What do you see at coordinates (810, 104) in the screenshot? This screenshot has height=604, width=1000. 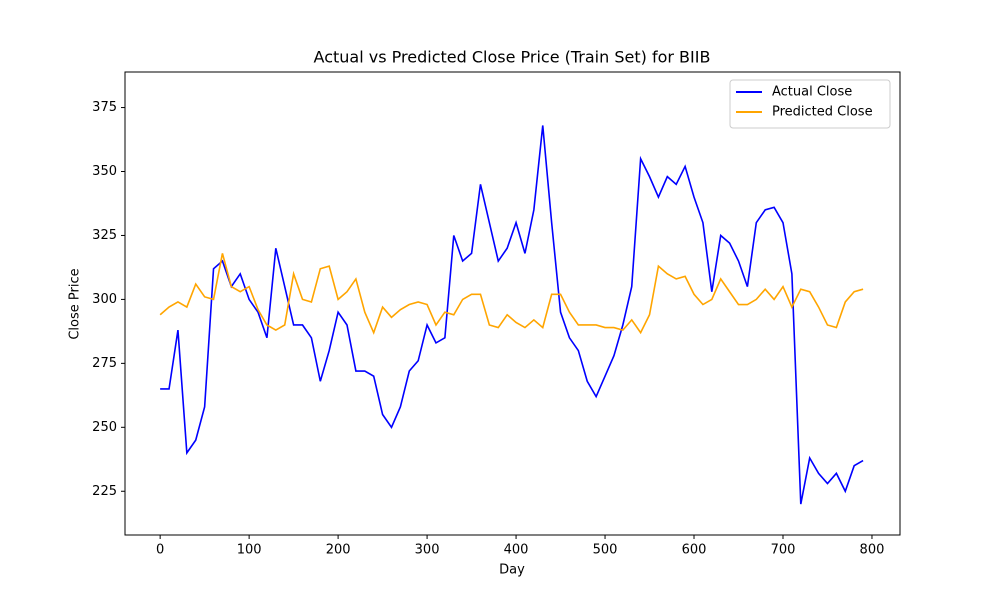 I see `legend-box` at bounding box center [810, 104].